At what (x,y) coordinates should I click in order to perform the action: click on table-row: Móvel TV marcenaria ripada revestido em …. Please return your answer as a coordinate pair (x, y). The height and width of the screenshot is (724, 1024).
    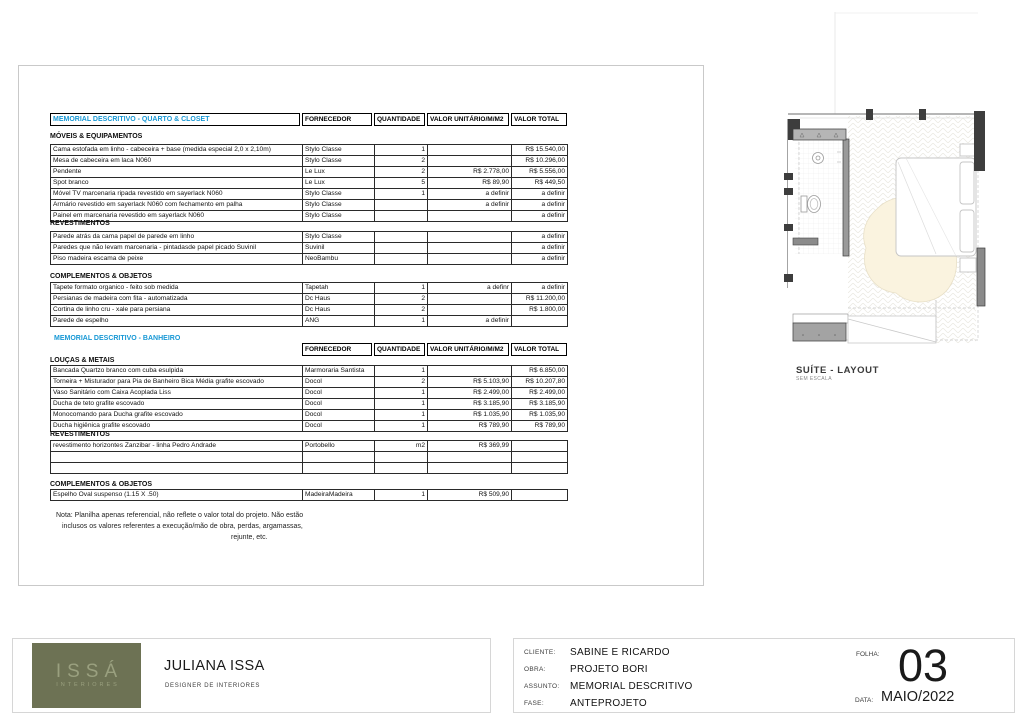
    Looking at the image, I should click on (309, 194).